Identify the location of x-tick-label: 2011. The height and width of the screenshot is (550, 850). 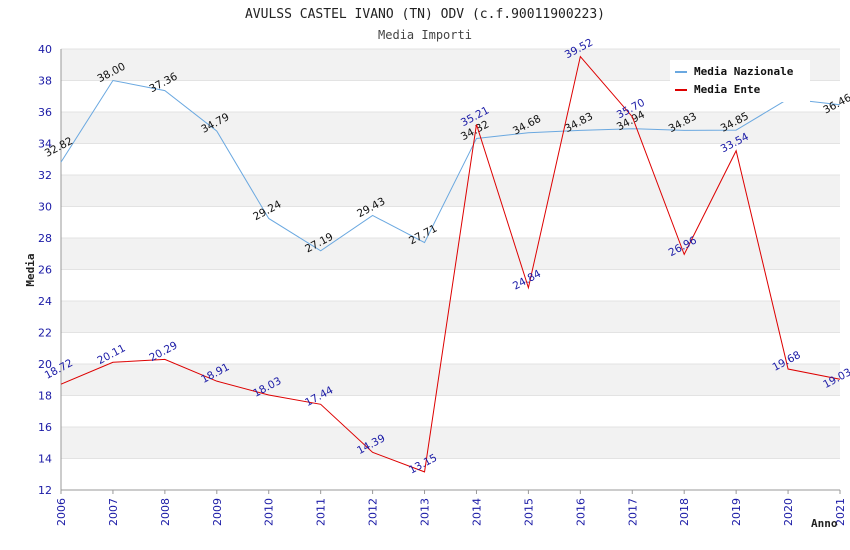
(321, 512).